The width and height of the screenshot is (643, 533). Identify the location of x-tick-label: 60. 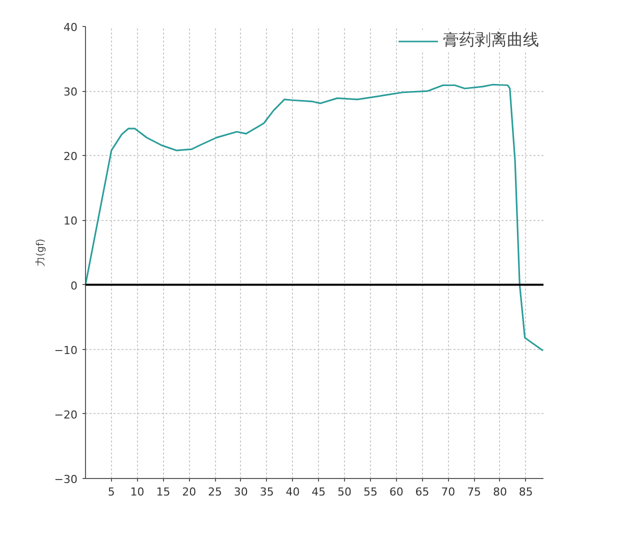
(396, 492).